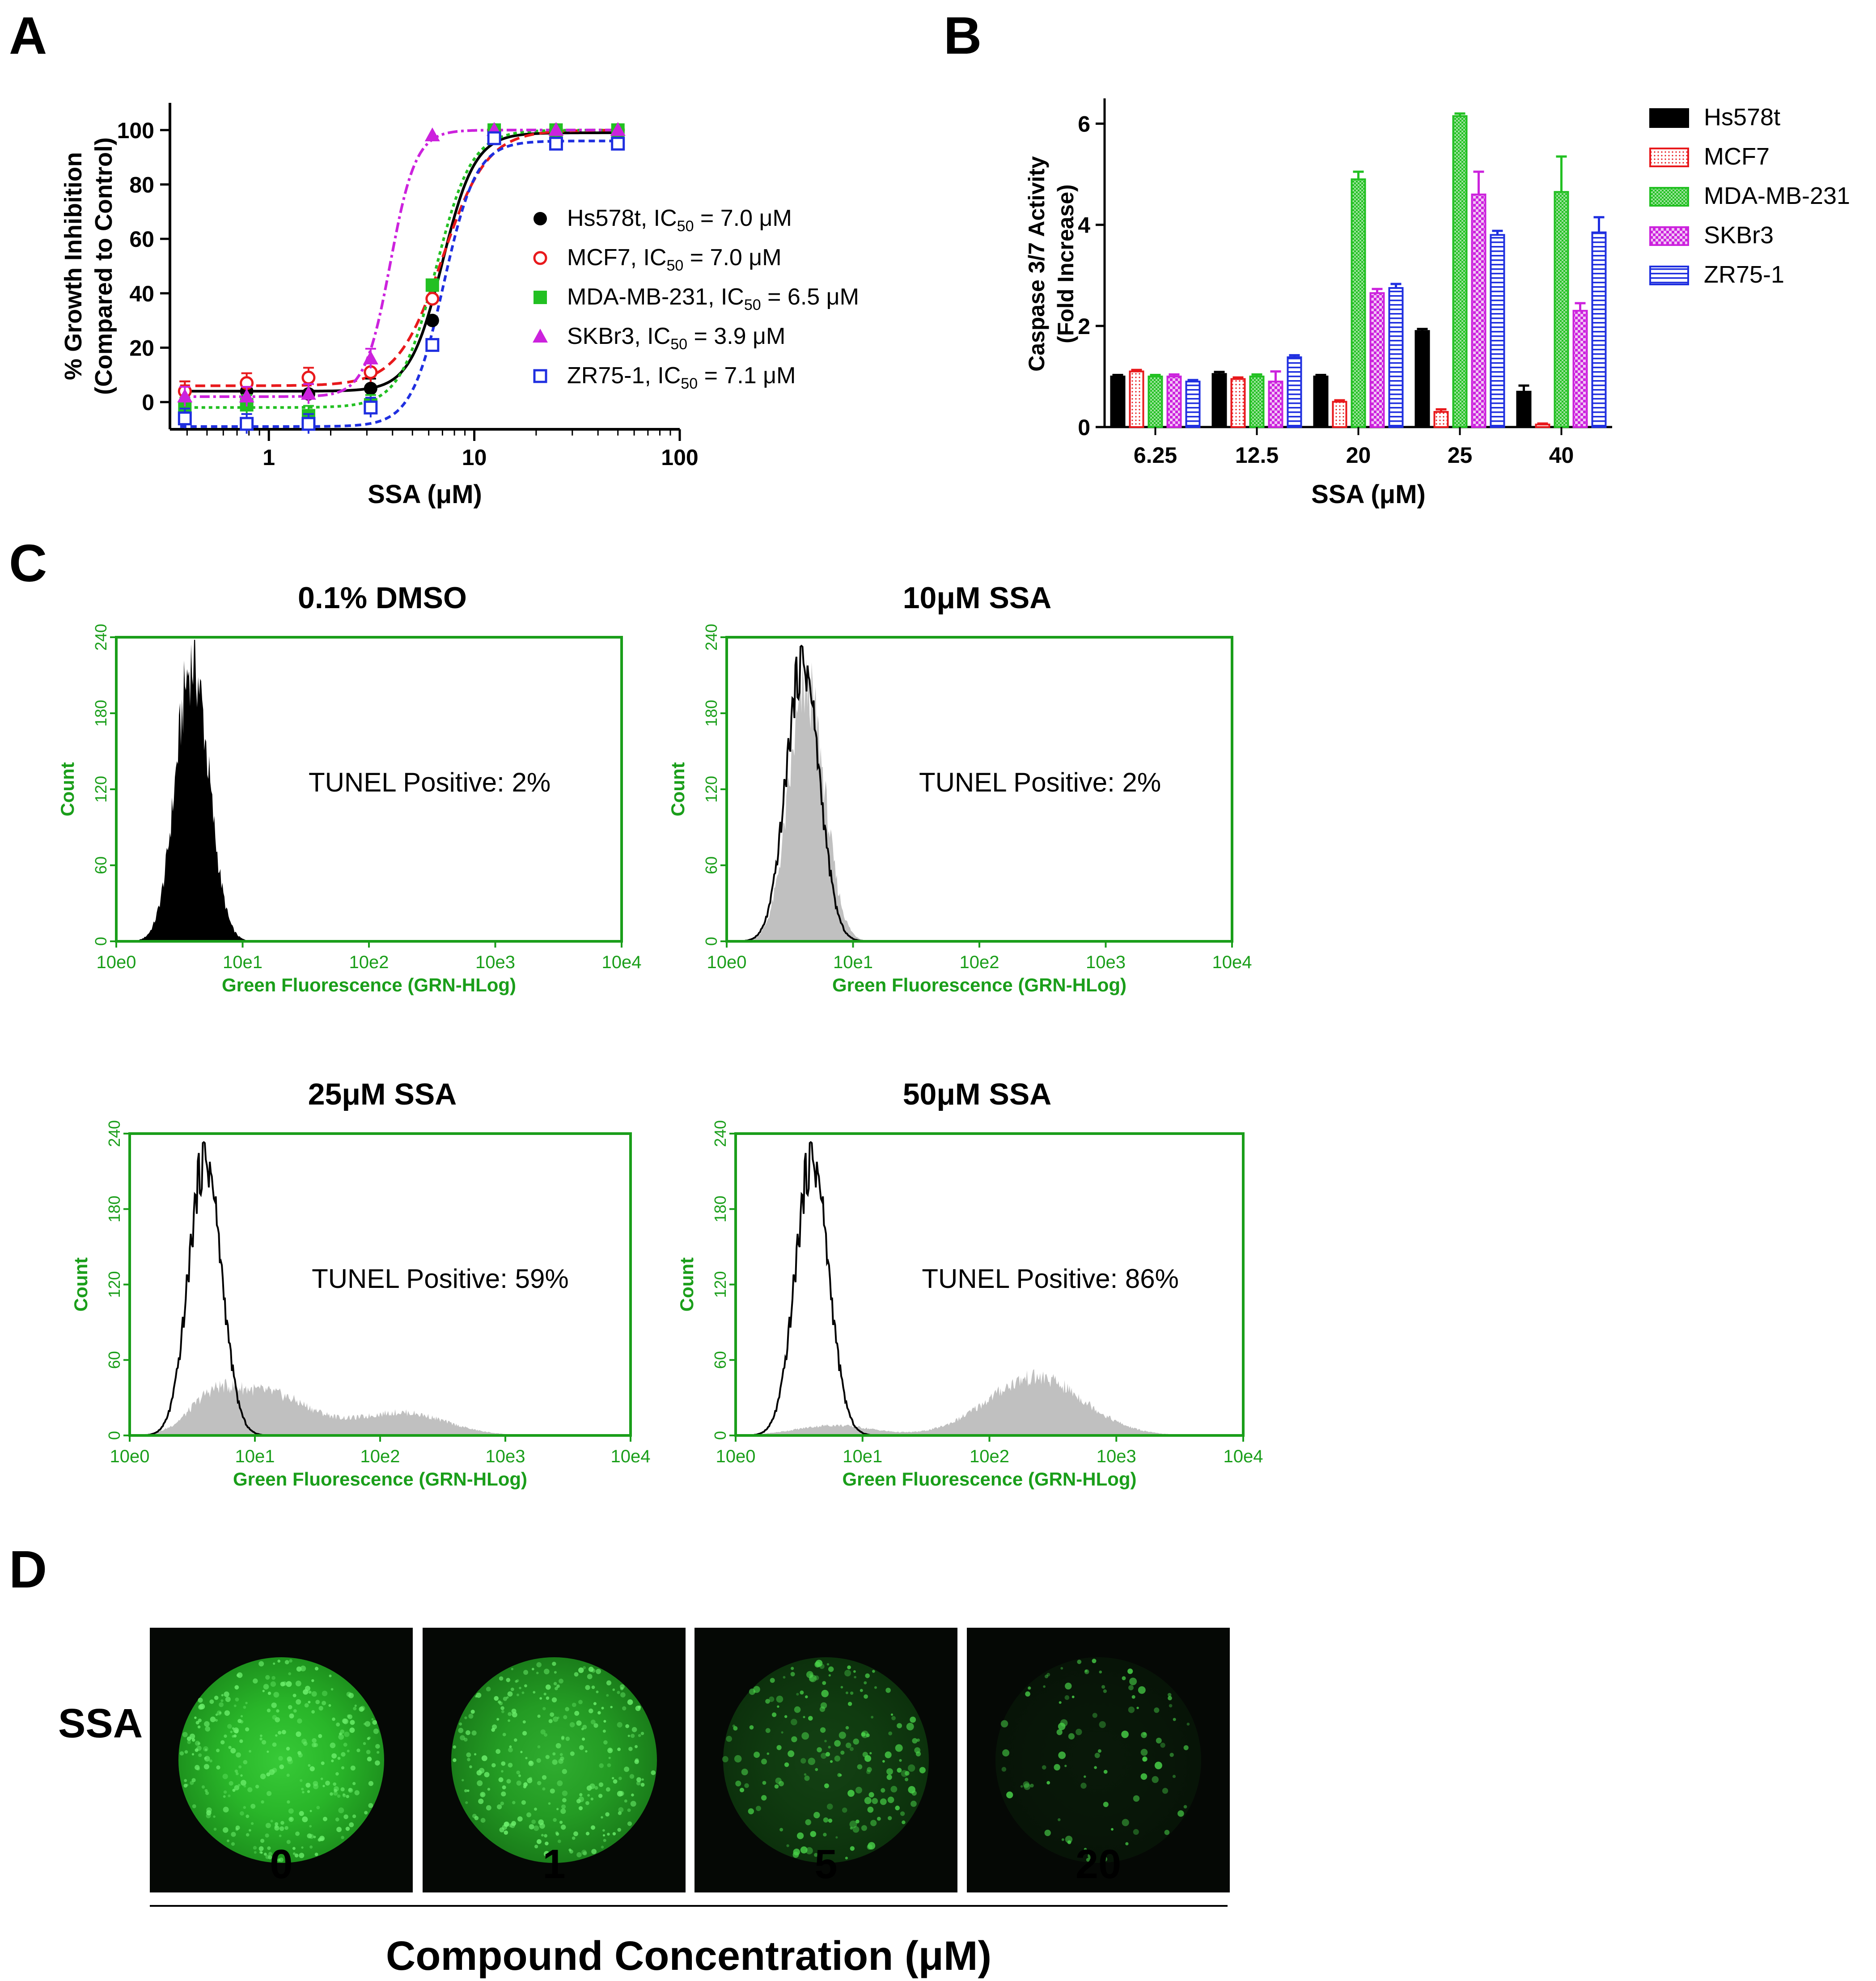 Image resolution: width=1876 pixels, height=1981 pixels. What do you see at coordinates (380, 1456) in the screenshot?
I see `c-x-tick-label: 10e2` at bounding box center [380, 1456].